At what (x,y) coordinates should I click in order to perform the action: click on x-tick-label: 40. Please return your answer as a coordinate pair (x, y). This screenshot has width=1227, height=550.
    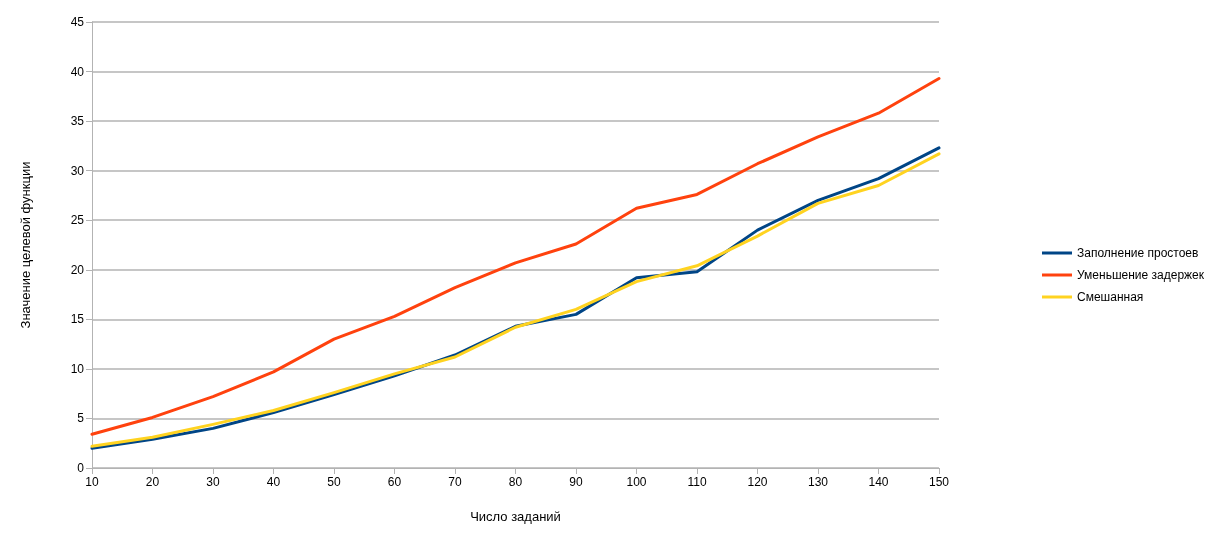
    Looking at the image, I should click on (273, 482).